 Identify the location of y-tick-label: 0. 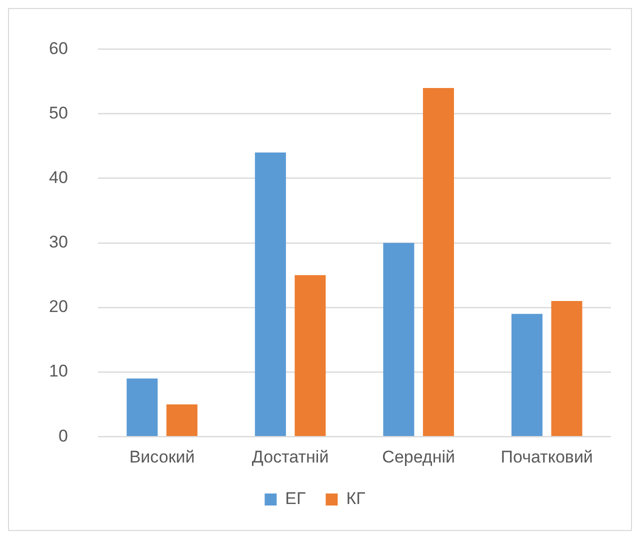
(63, 436).